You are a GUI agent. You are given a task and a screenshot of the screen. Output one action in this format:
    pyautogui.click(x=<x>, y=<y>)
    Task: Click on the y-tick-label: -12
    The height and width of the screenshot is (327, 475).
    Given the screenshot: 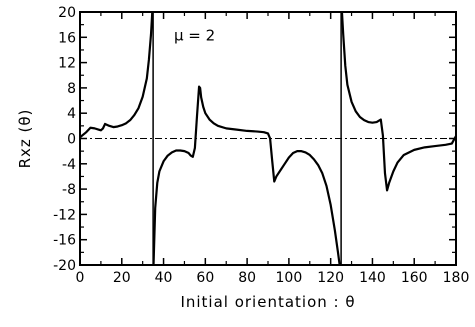 What is the action you would take?
    pyautogui.click(x=64, y=215)
    